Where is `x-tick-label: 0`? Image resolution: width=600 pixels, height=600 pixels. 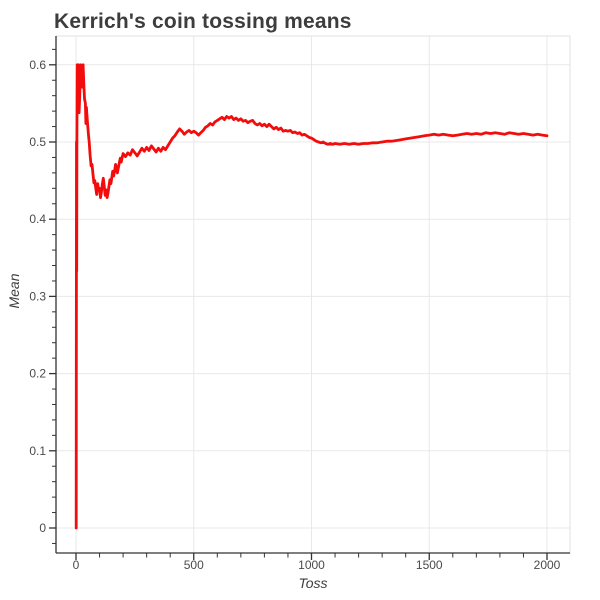
x-tick-label: 0 is located at coordinates (76, 565).